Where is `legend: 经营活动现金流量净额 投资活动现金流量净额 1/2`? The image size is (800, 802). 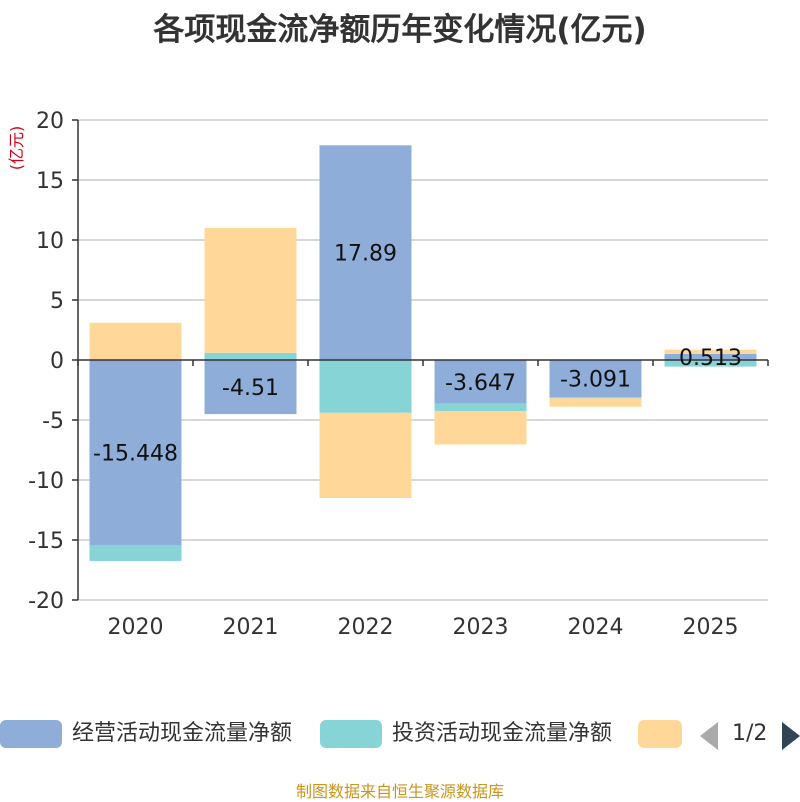
legend: 经营活动现金流量净额 投资活动现金流量净额 1/2 is located at coordinates (400, 734).